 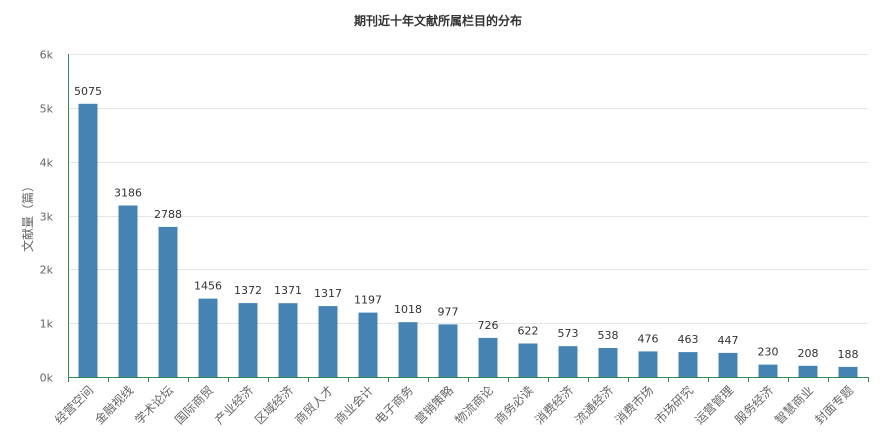 I want to click on y-tick-label: 2k, so click(x=47, y=270).